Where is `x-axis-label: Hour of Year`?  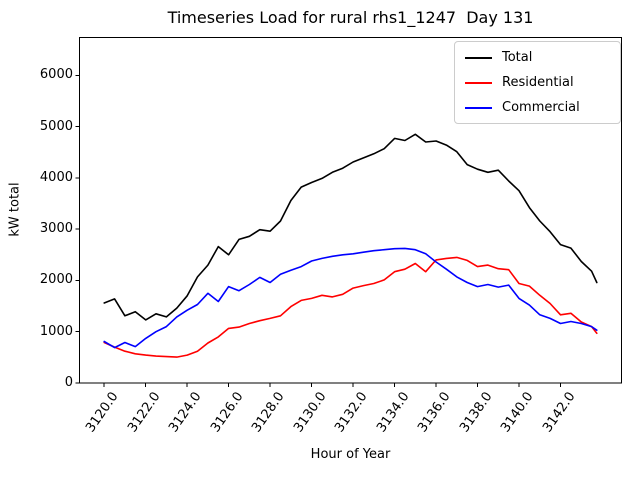
x-axis-label: Hour of Year is located at coordinates (350, 454).